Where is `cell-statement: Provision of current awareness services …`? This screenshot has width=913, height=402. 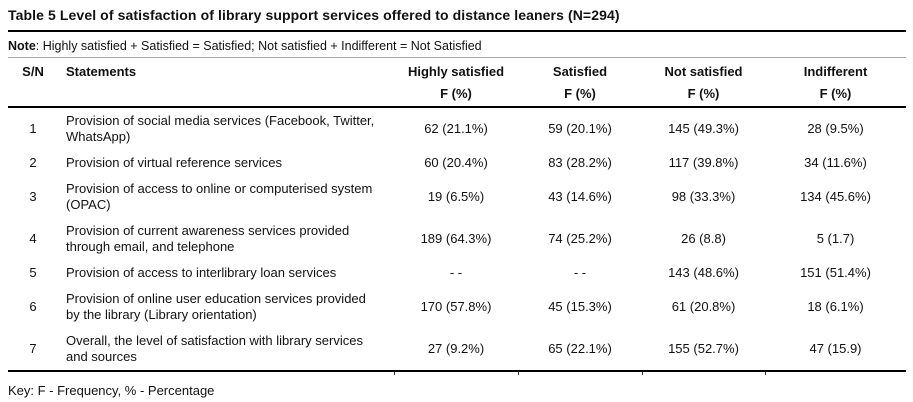
cell-statement: Provision of current awareness services … is located at coordinates (208, 238).